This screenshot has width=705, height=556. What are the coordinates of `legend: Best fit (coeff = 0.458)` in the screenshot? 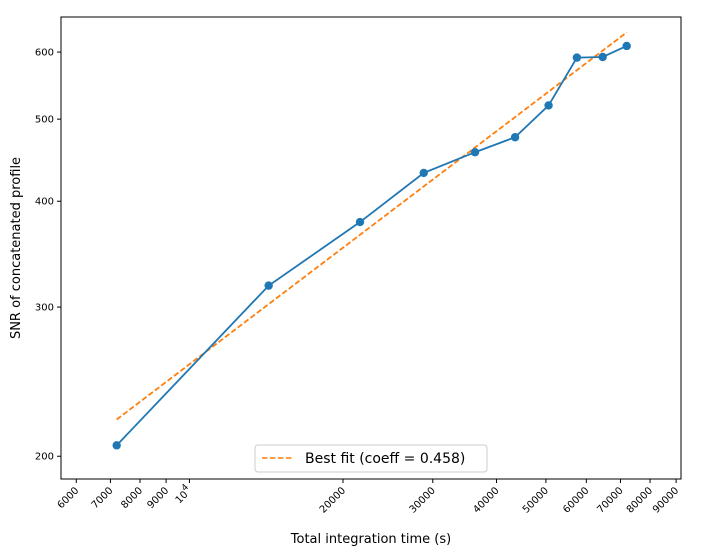 It's located at (371, 458).